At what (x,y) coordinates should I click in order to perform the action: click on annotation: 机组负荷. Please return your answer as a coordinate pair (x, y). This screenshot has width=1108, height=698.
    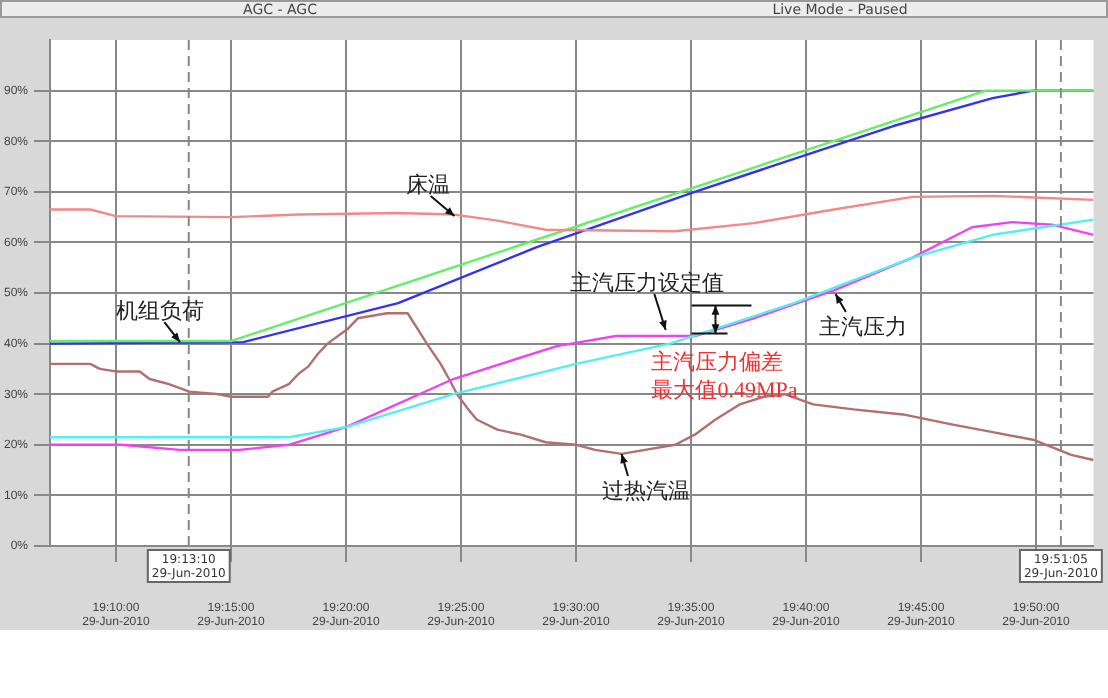
    Looking at the image, I should click on (159, 311).